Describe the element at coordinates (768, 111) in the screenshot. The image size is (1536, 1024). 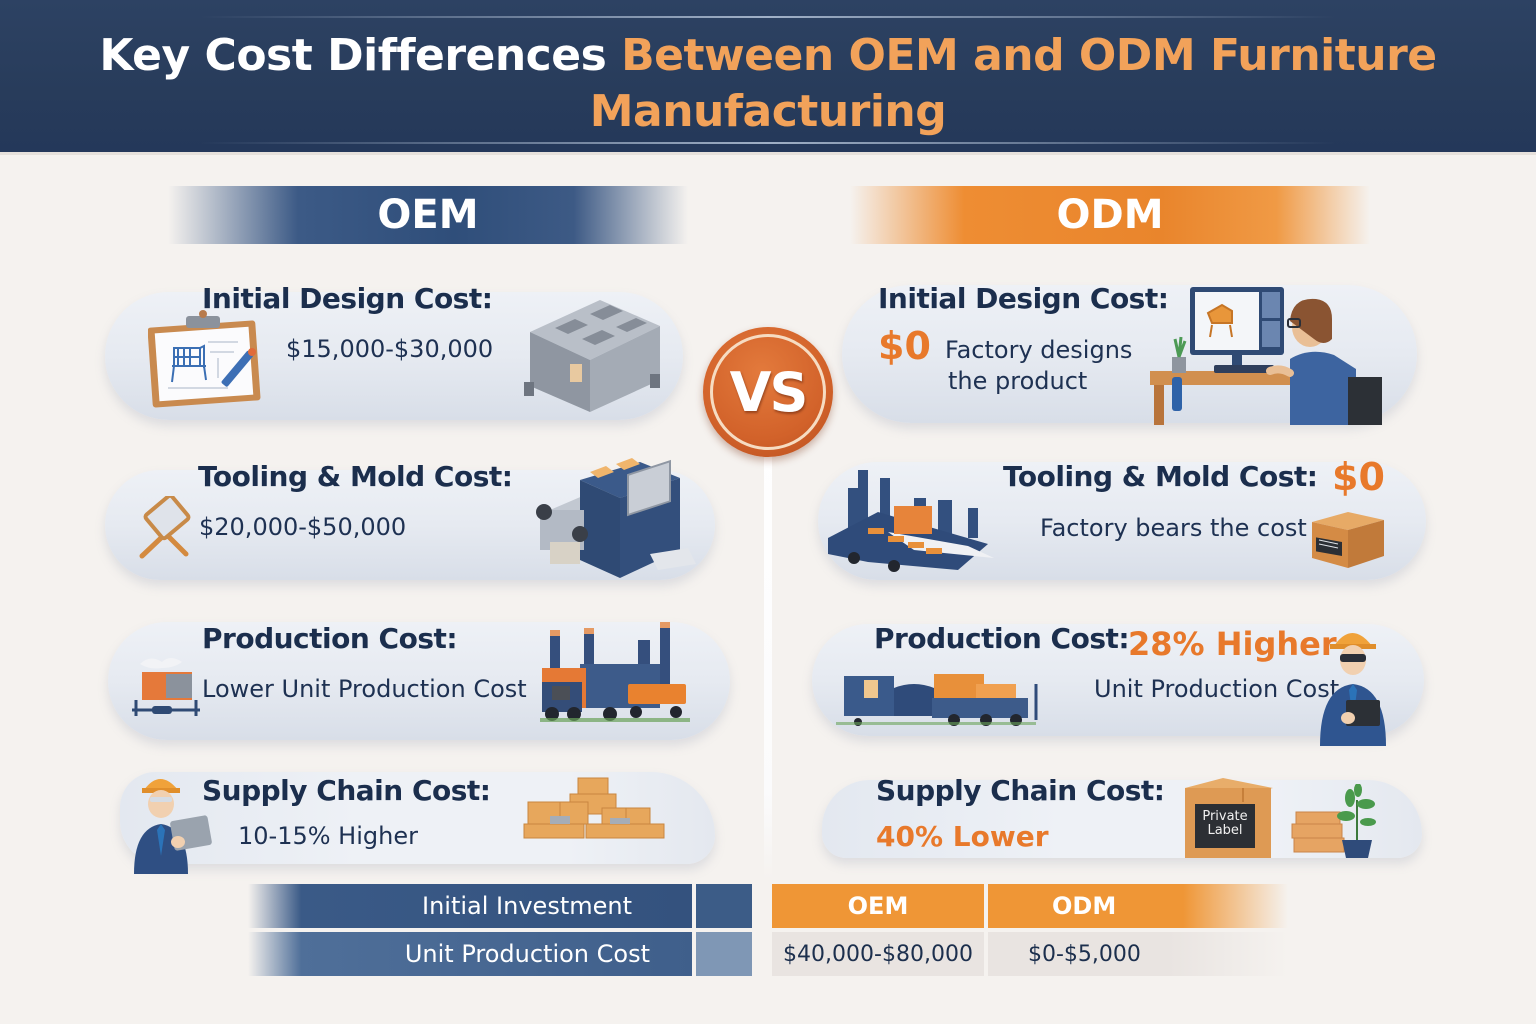
I see `title-line2: Manufacturing` at that location.